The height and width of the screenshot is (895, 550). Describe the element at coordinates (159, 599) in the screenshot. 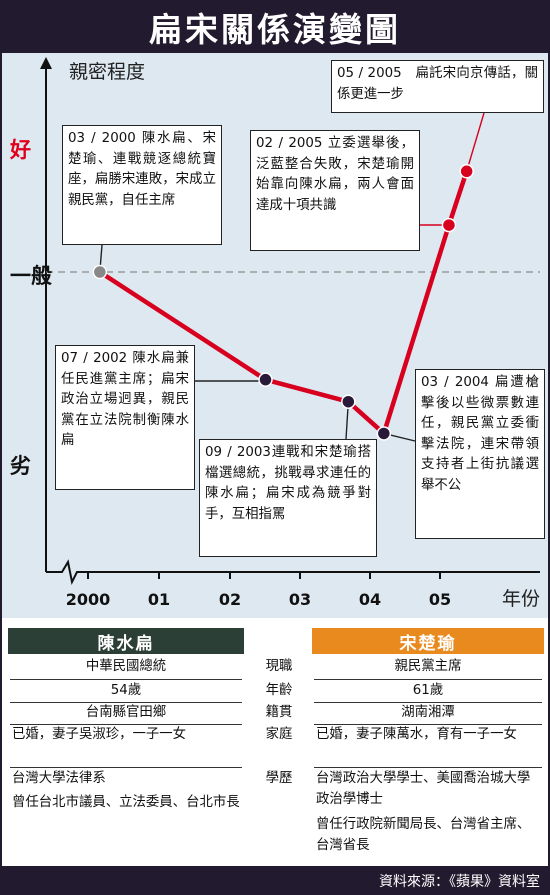

I see `x-tick-label: 01` at that location.